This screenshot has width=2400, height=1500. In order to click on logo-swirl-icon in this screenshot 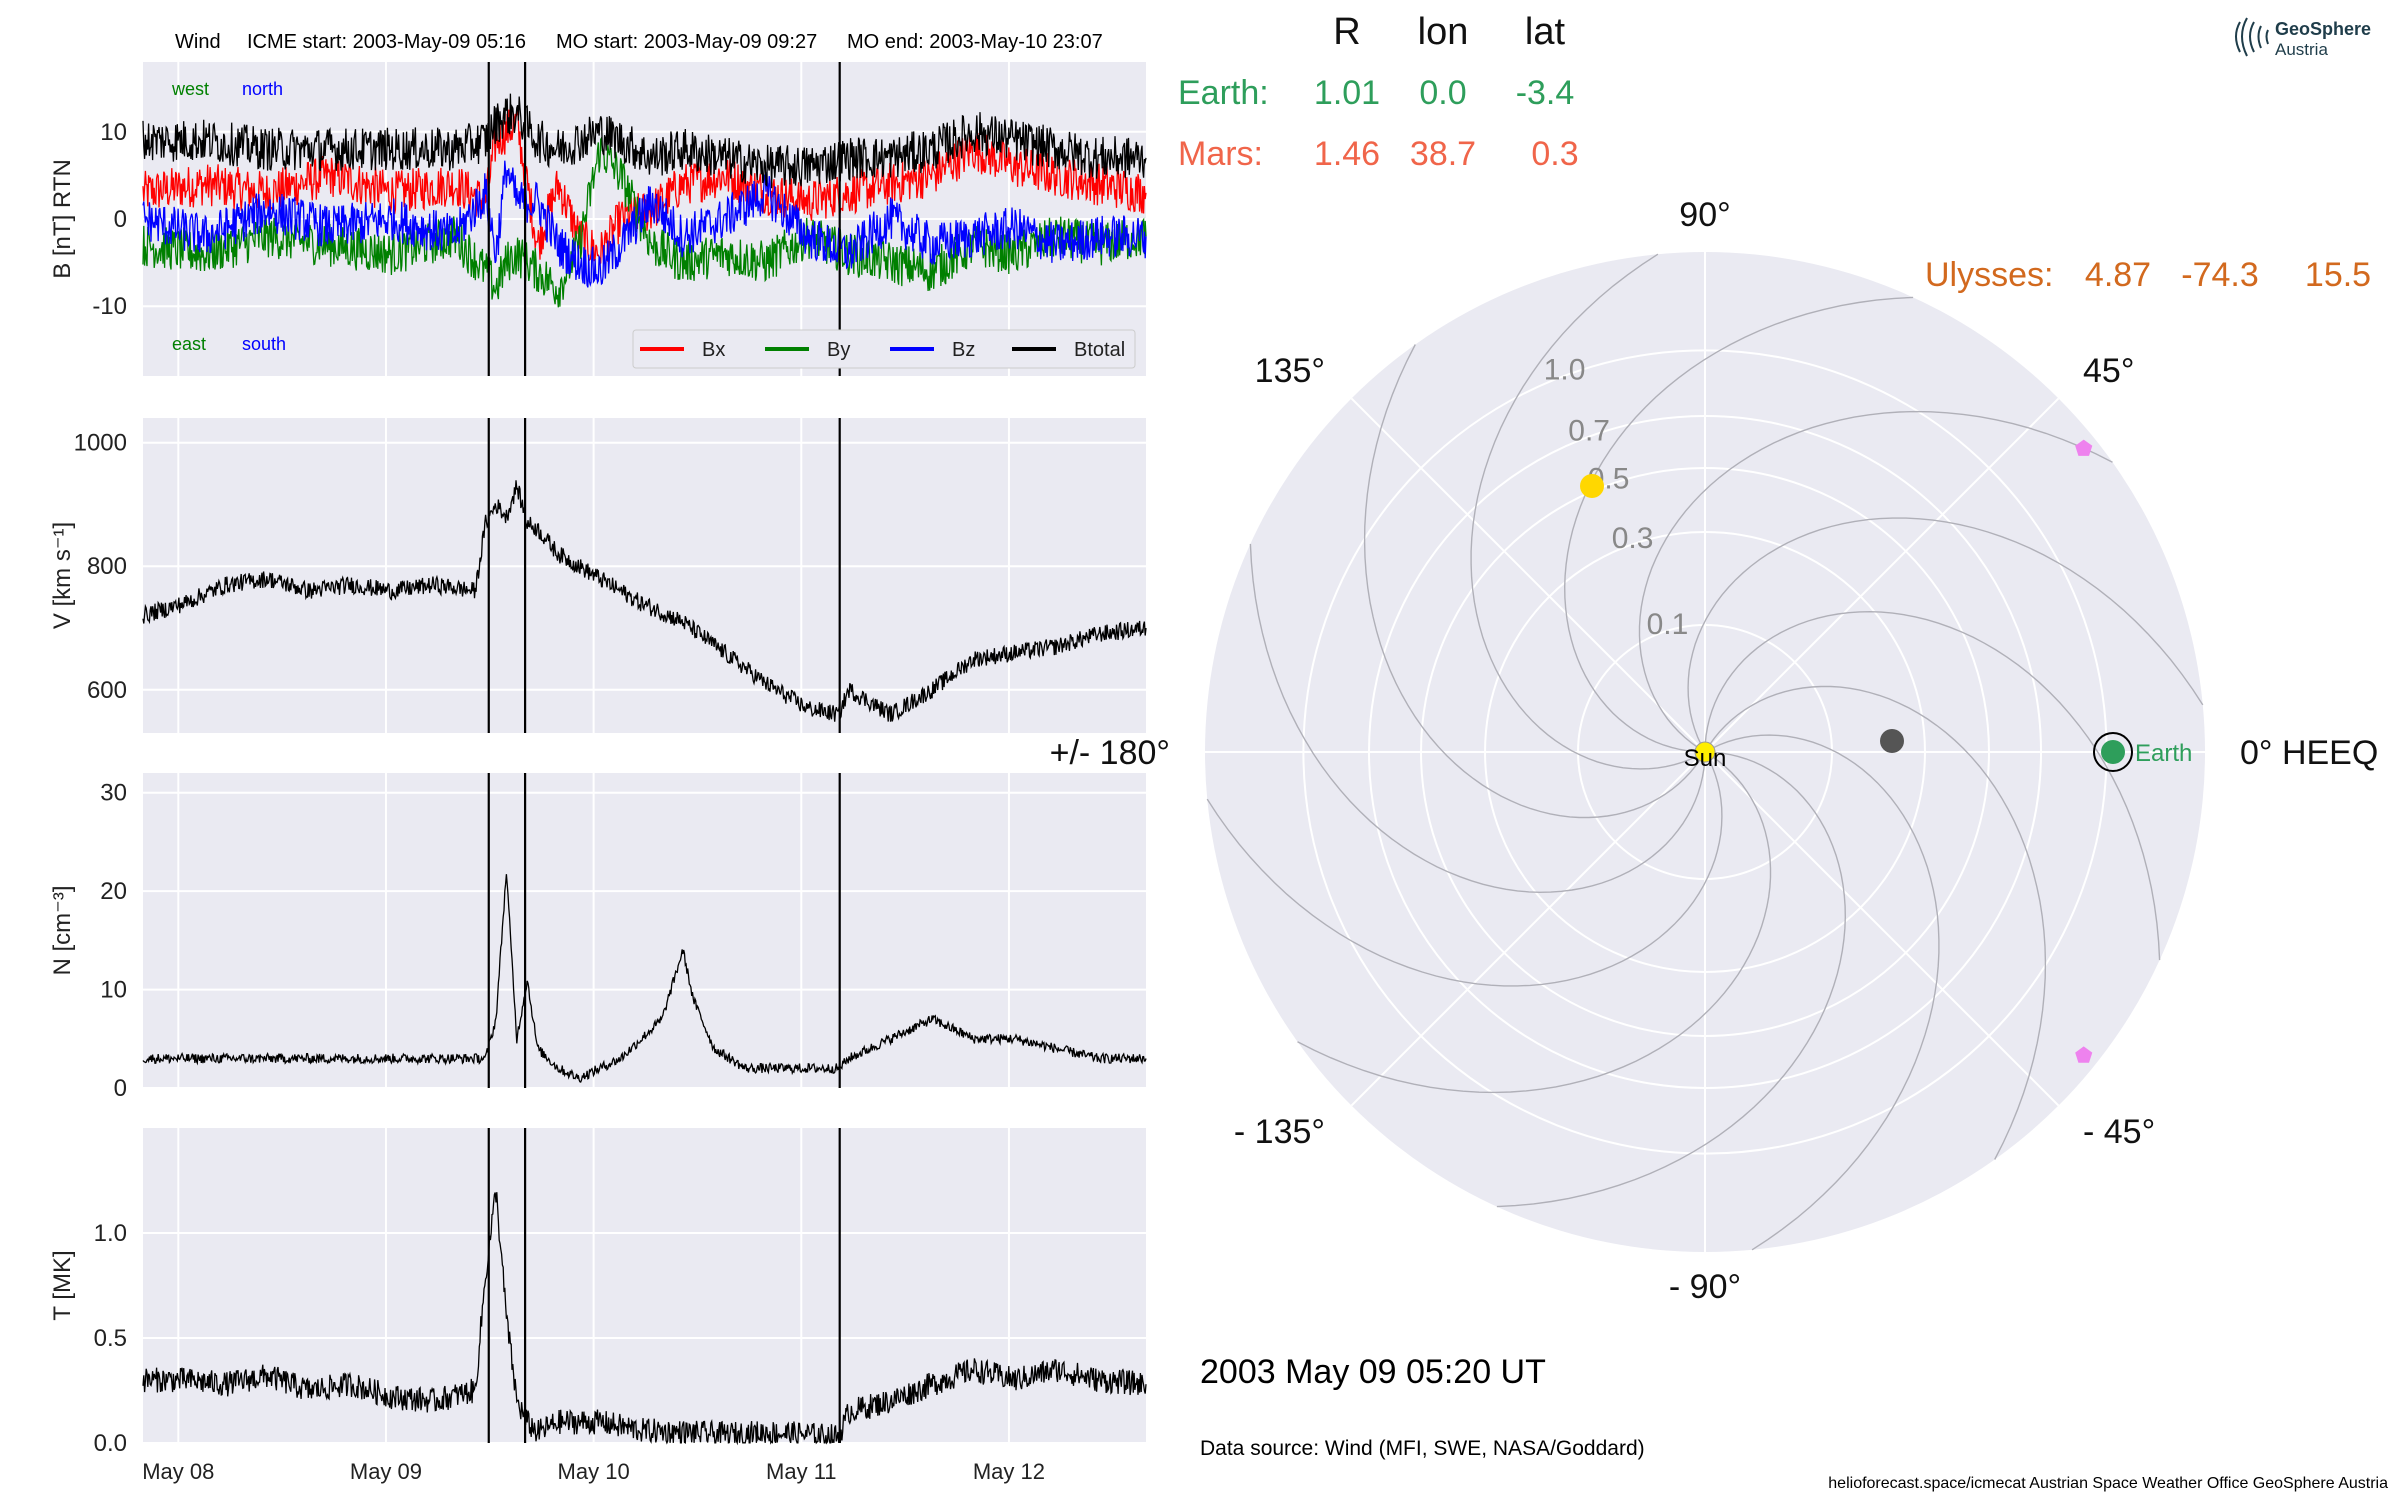, I will do `click(2252, 37)`.